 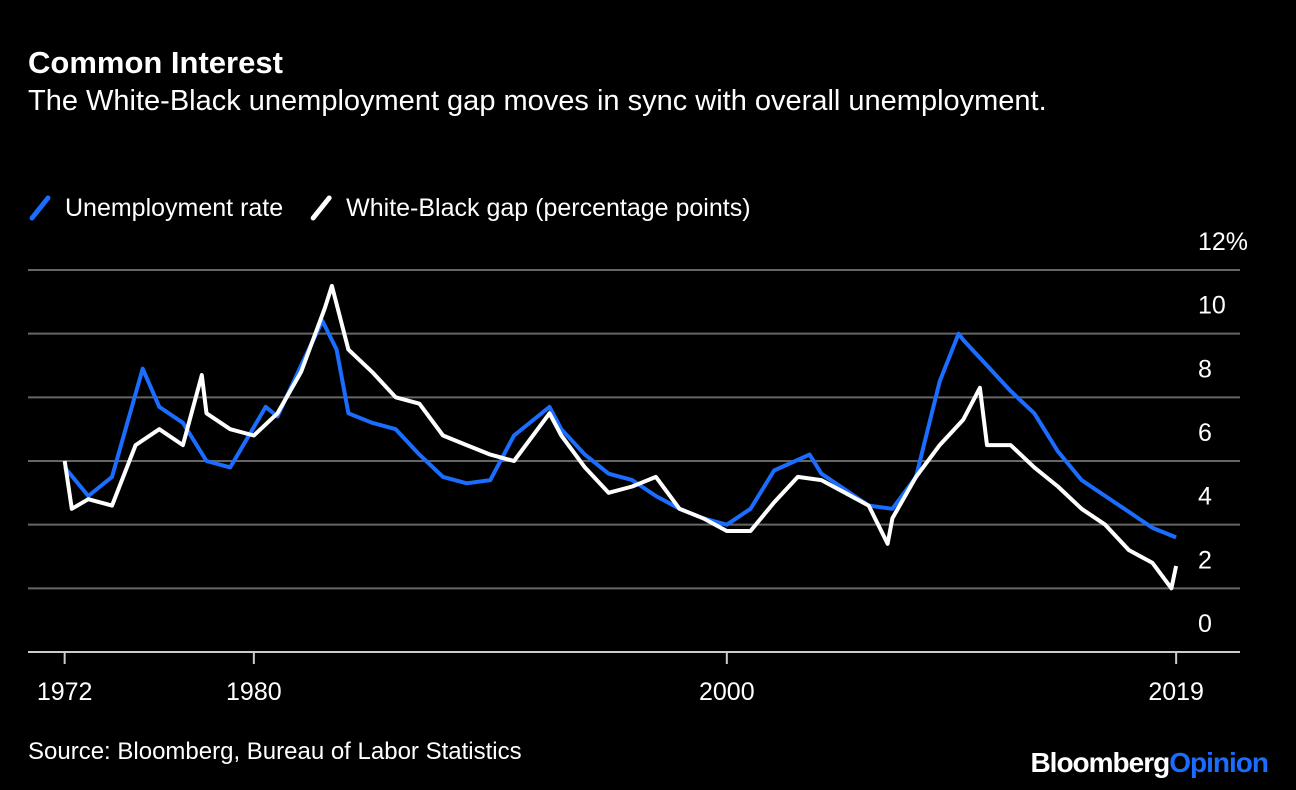 What do you see at coordinates (1099, 762) in the screenshot?
I see `logo-part: Bloomberg` at bounding box center [1099, 762].